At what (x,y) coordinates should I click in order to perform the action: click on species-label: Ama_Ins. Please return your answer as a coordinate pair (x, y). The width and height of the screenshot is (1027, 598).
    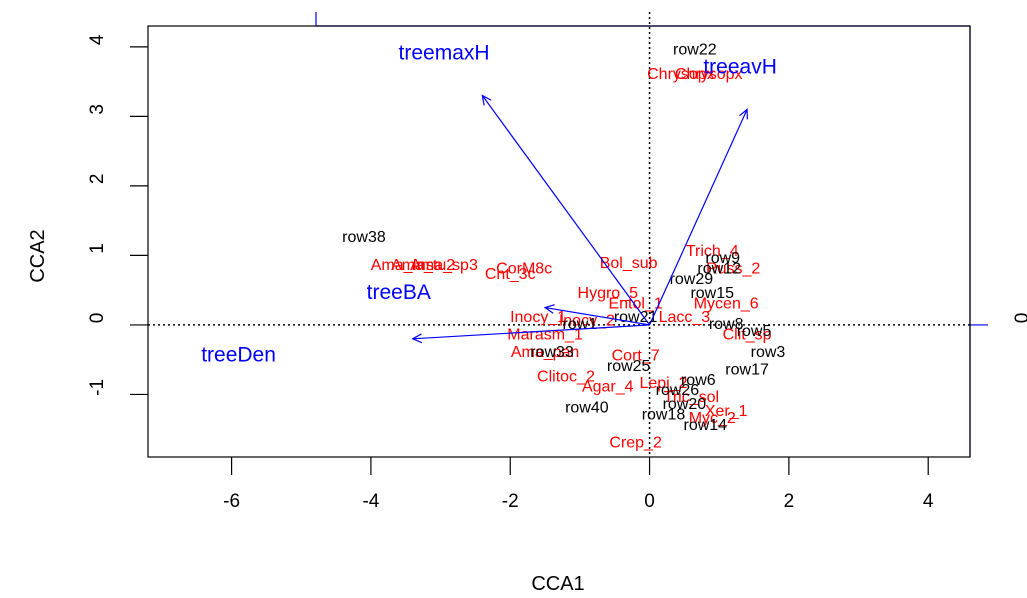
    Looking at the image, I should click on (402, 265).